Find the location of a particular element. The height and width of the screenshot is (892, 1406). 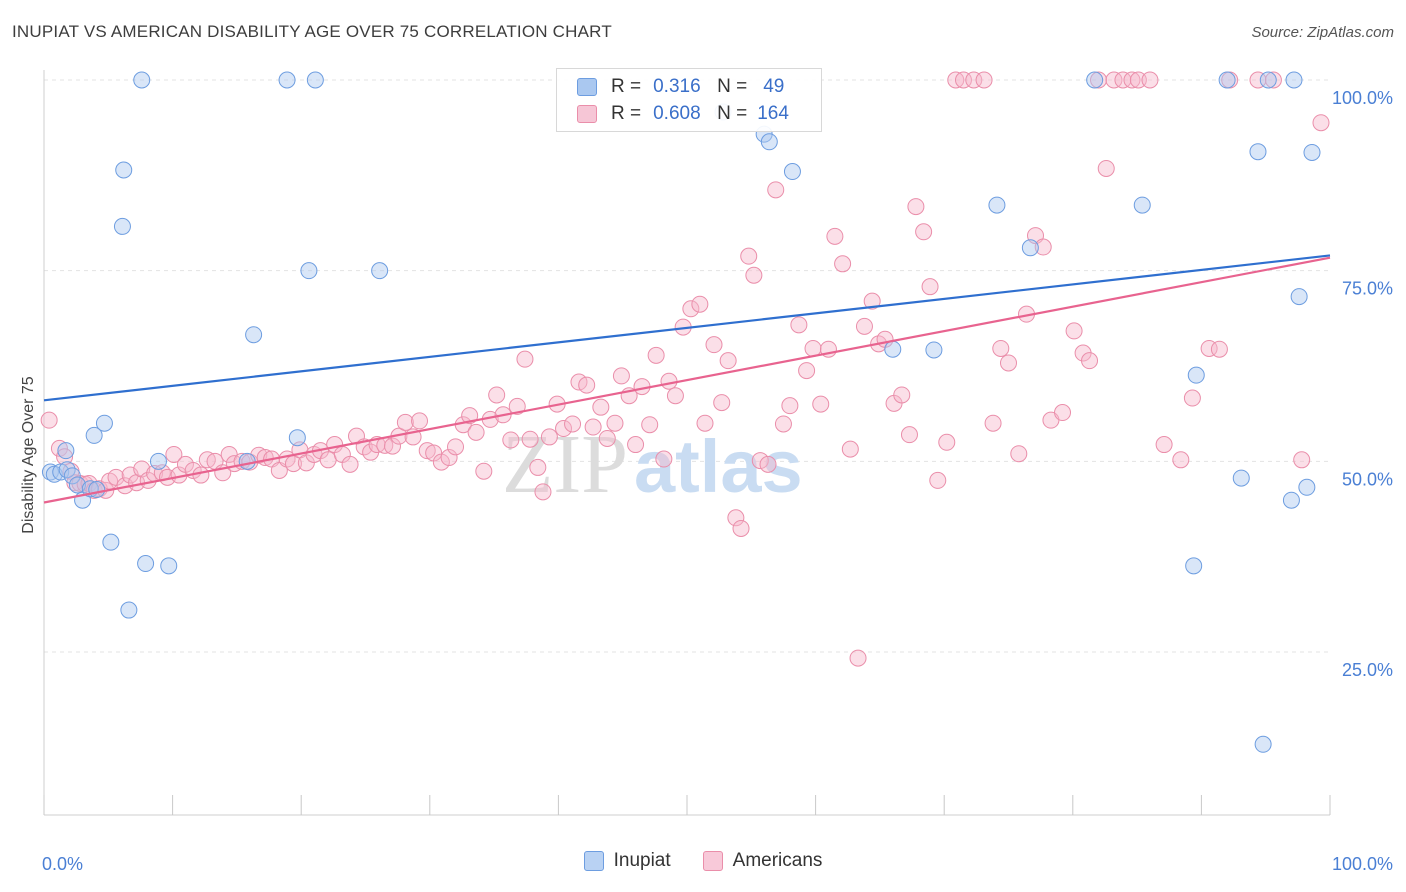

legend-item-inupiat: Inupiat is located at coordinates (627, 861).